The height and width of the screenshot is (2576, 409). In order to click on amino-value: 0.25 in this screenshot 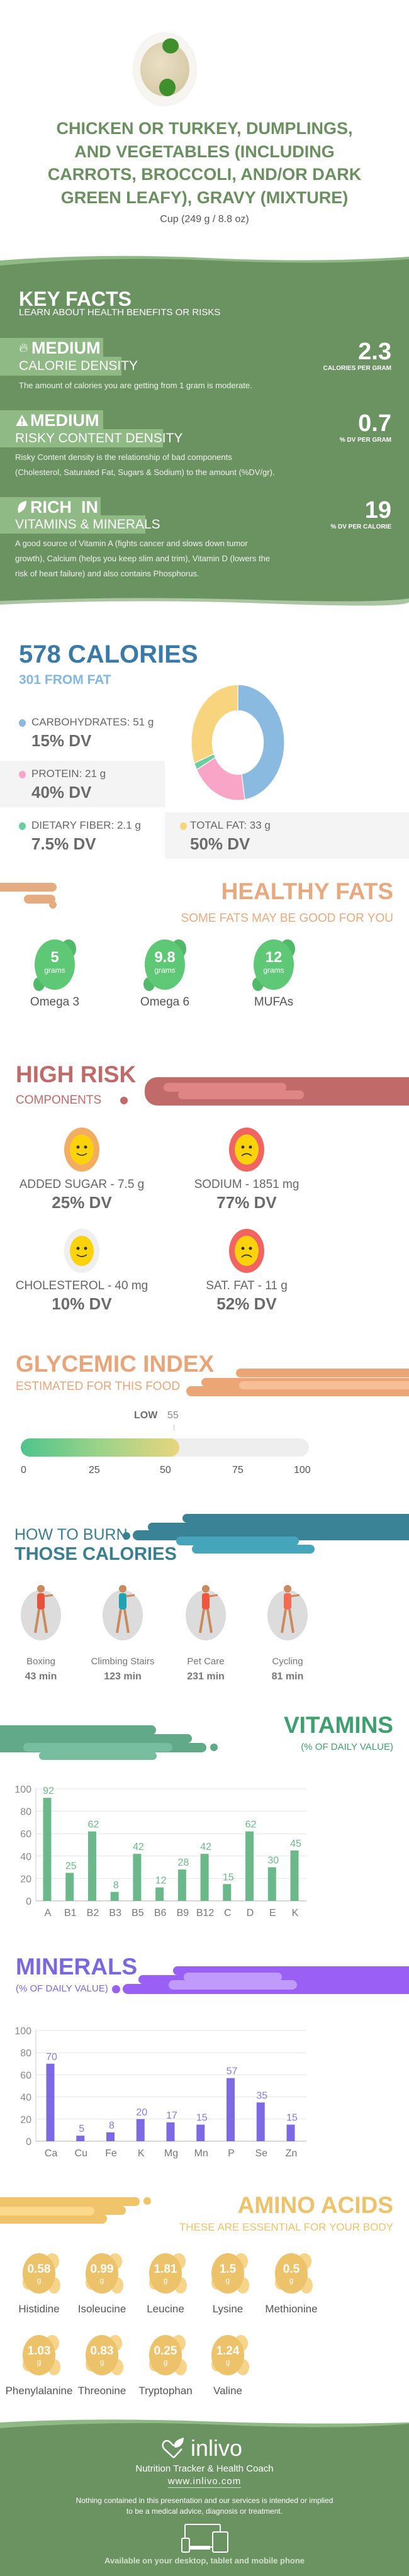, I will do `click(166, 2351)`.